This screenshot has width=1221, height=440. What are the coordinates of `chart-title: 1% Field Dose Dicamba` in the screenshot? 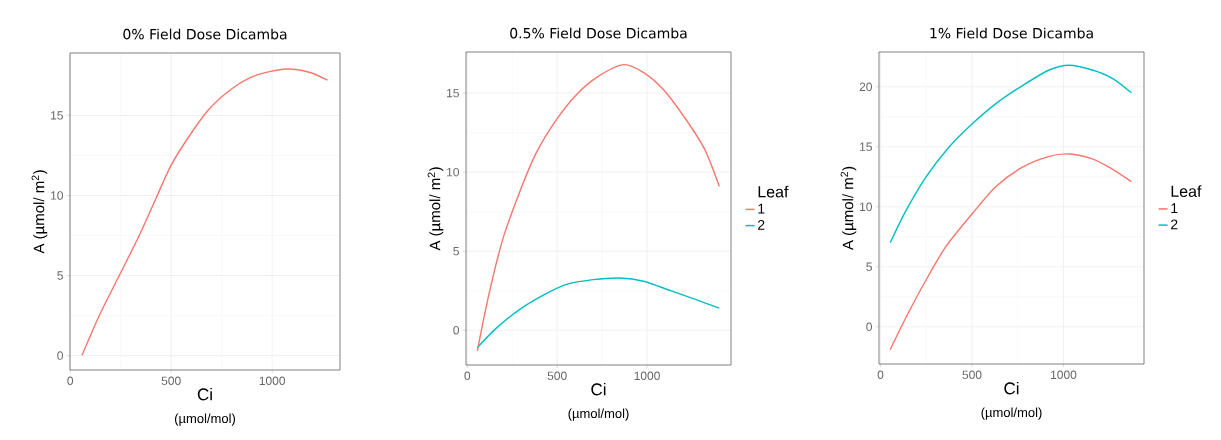 It's located at (1011, 33).